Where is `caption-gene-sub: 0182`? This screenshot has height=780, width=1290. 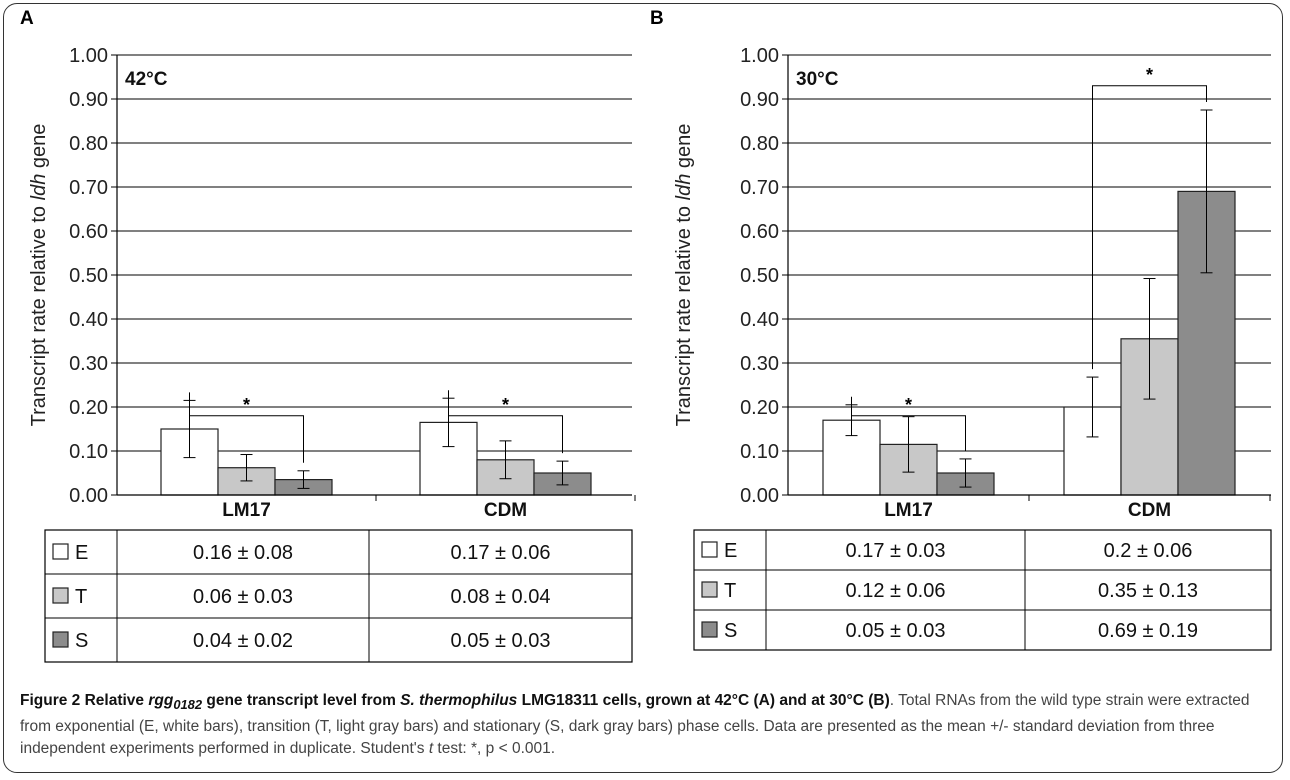 caption-gene-sub: 0182 is located at coordinates (188, 705).